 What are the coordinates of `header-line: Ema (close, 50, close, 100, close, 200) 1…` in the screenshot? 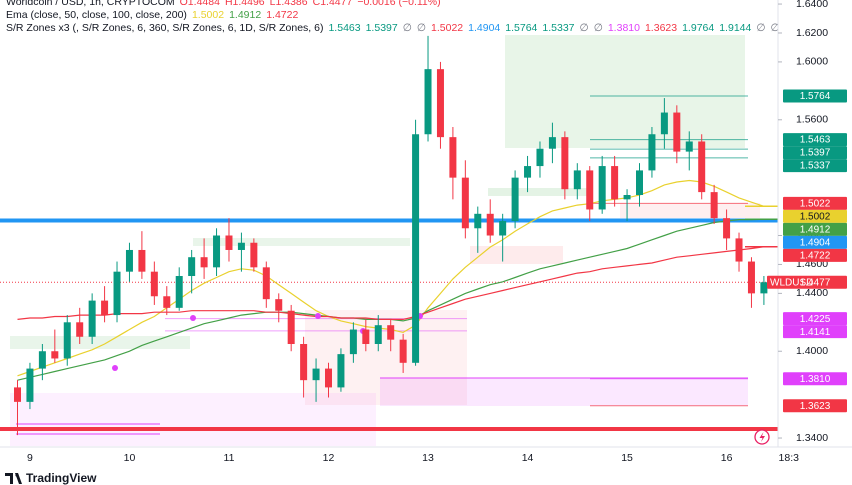 It's located at (152, 15).